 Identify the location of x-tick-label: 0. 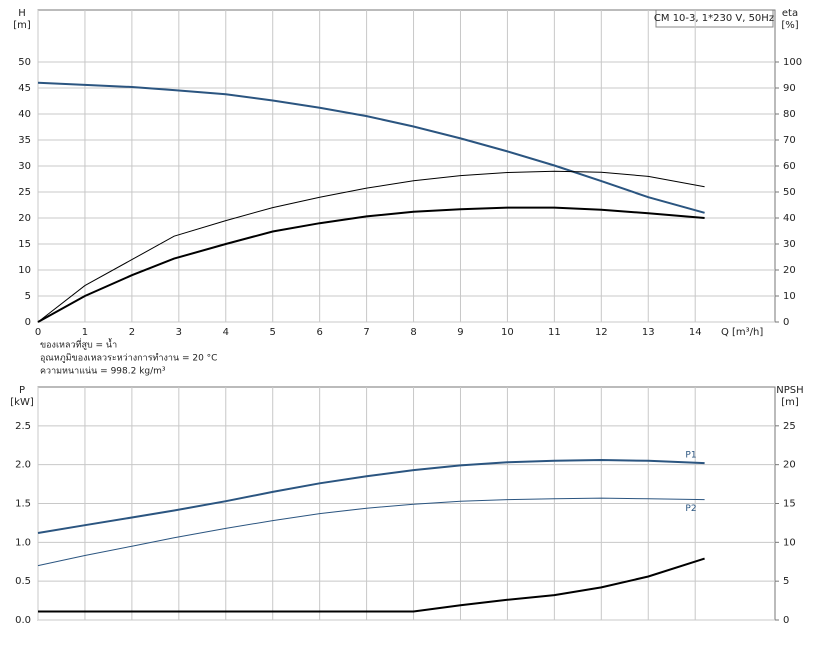
(38, 332).